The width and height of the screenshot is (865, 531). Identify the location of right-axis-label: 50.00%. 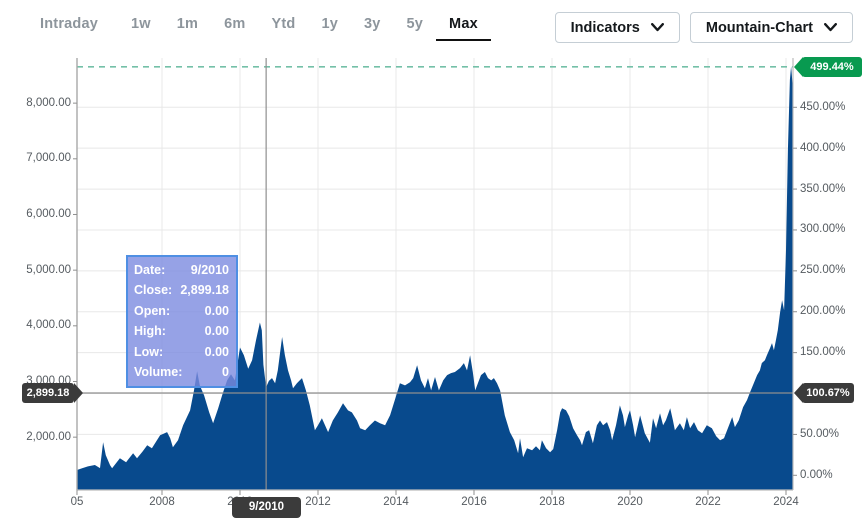
(820, 433).